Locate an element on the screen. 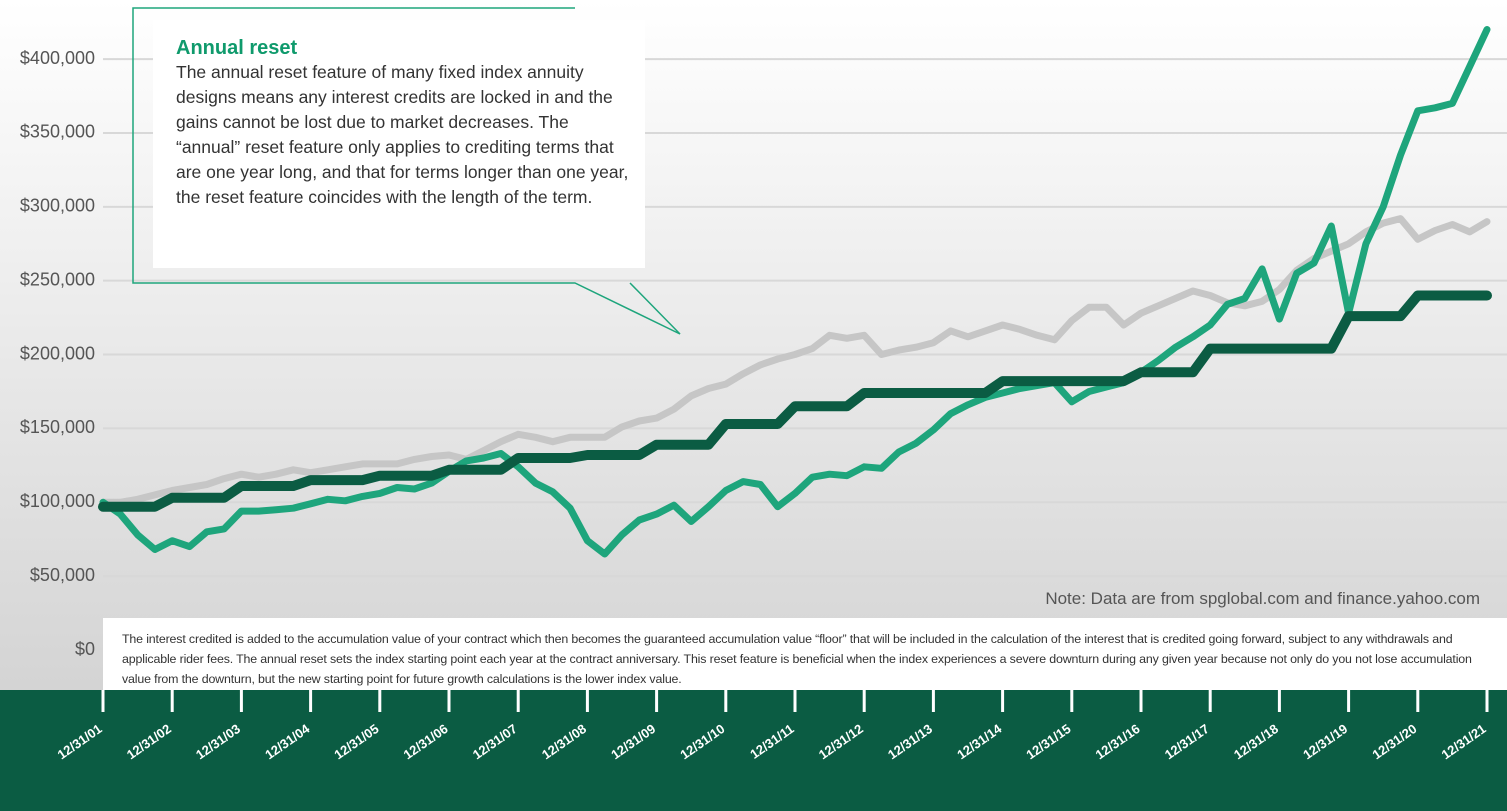 The width and height of the screenshot is (1507, 811). callout-title: Annual reset is located at coordinates (237, 48).